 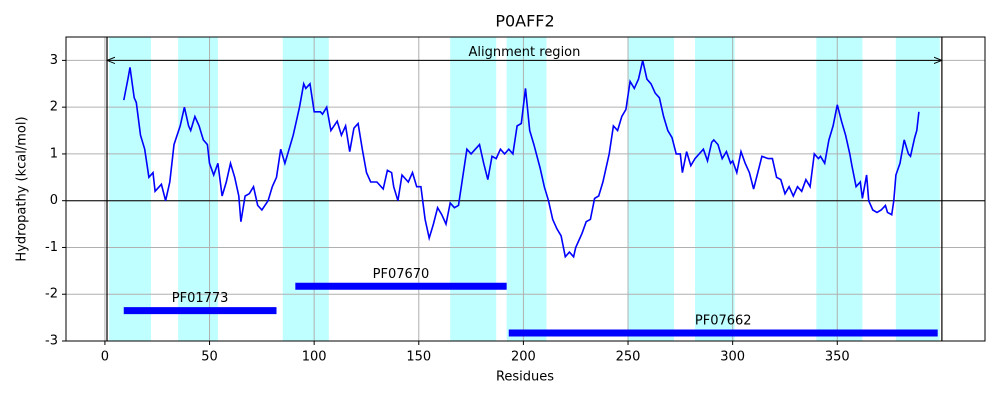 What do you see at coordinates (732, 357) in the screenshot?
I see `x-tick-label: 300` at bounding box center [732, 357].